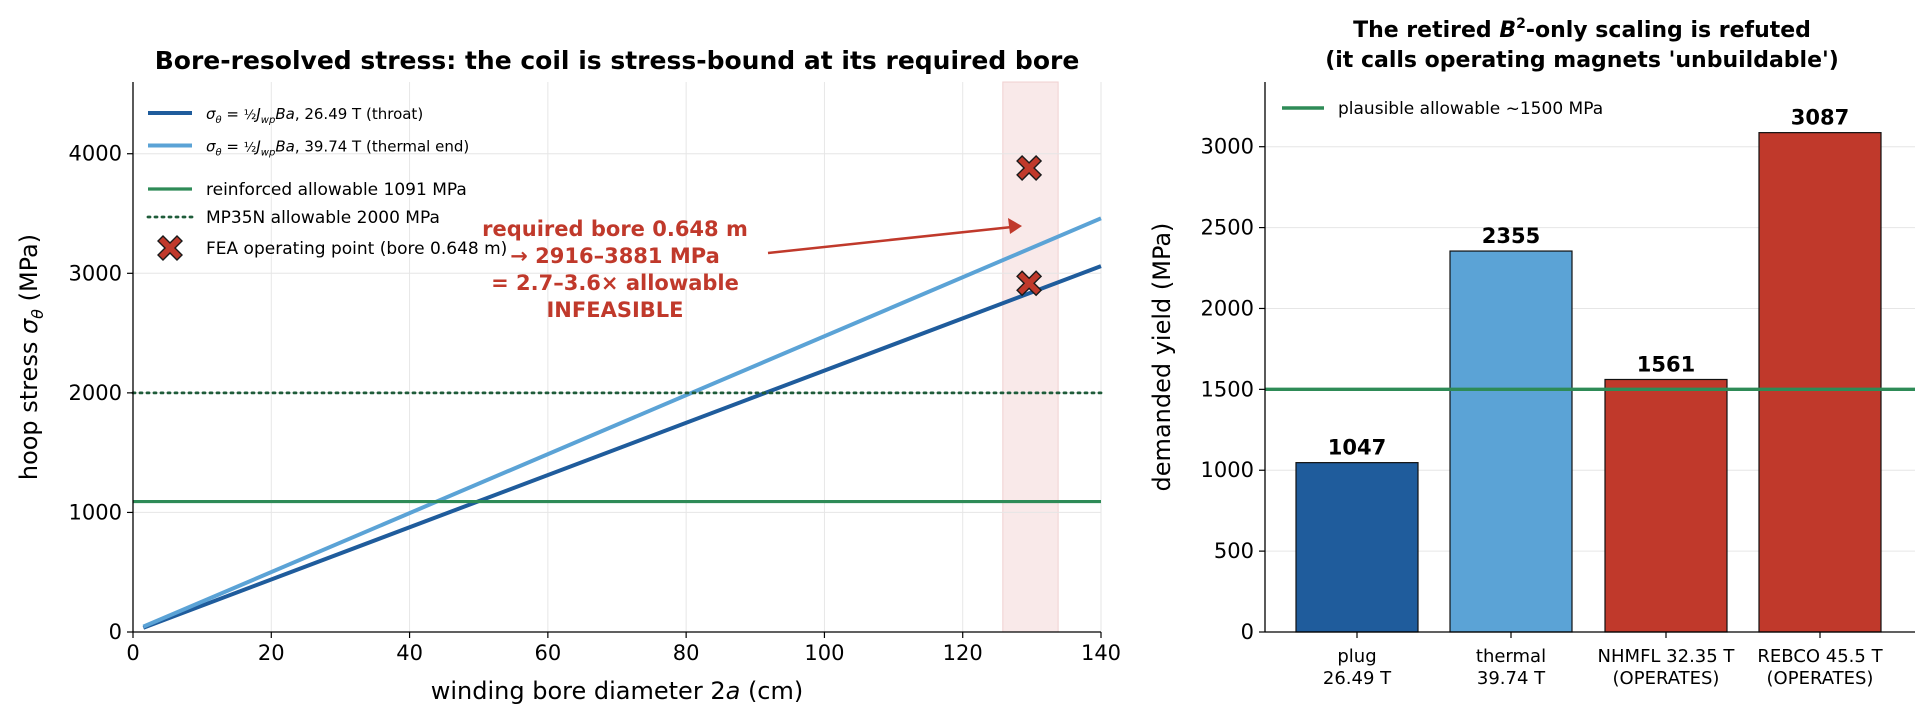 The width and height of the screenshot is (1921, 722). What do you see at coordinates (314, 115) in the screenshot?
I see `legend-label-0: σθ = ½JwpBa, 26.49 T (throat)` at bounding box center [314, 115].